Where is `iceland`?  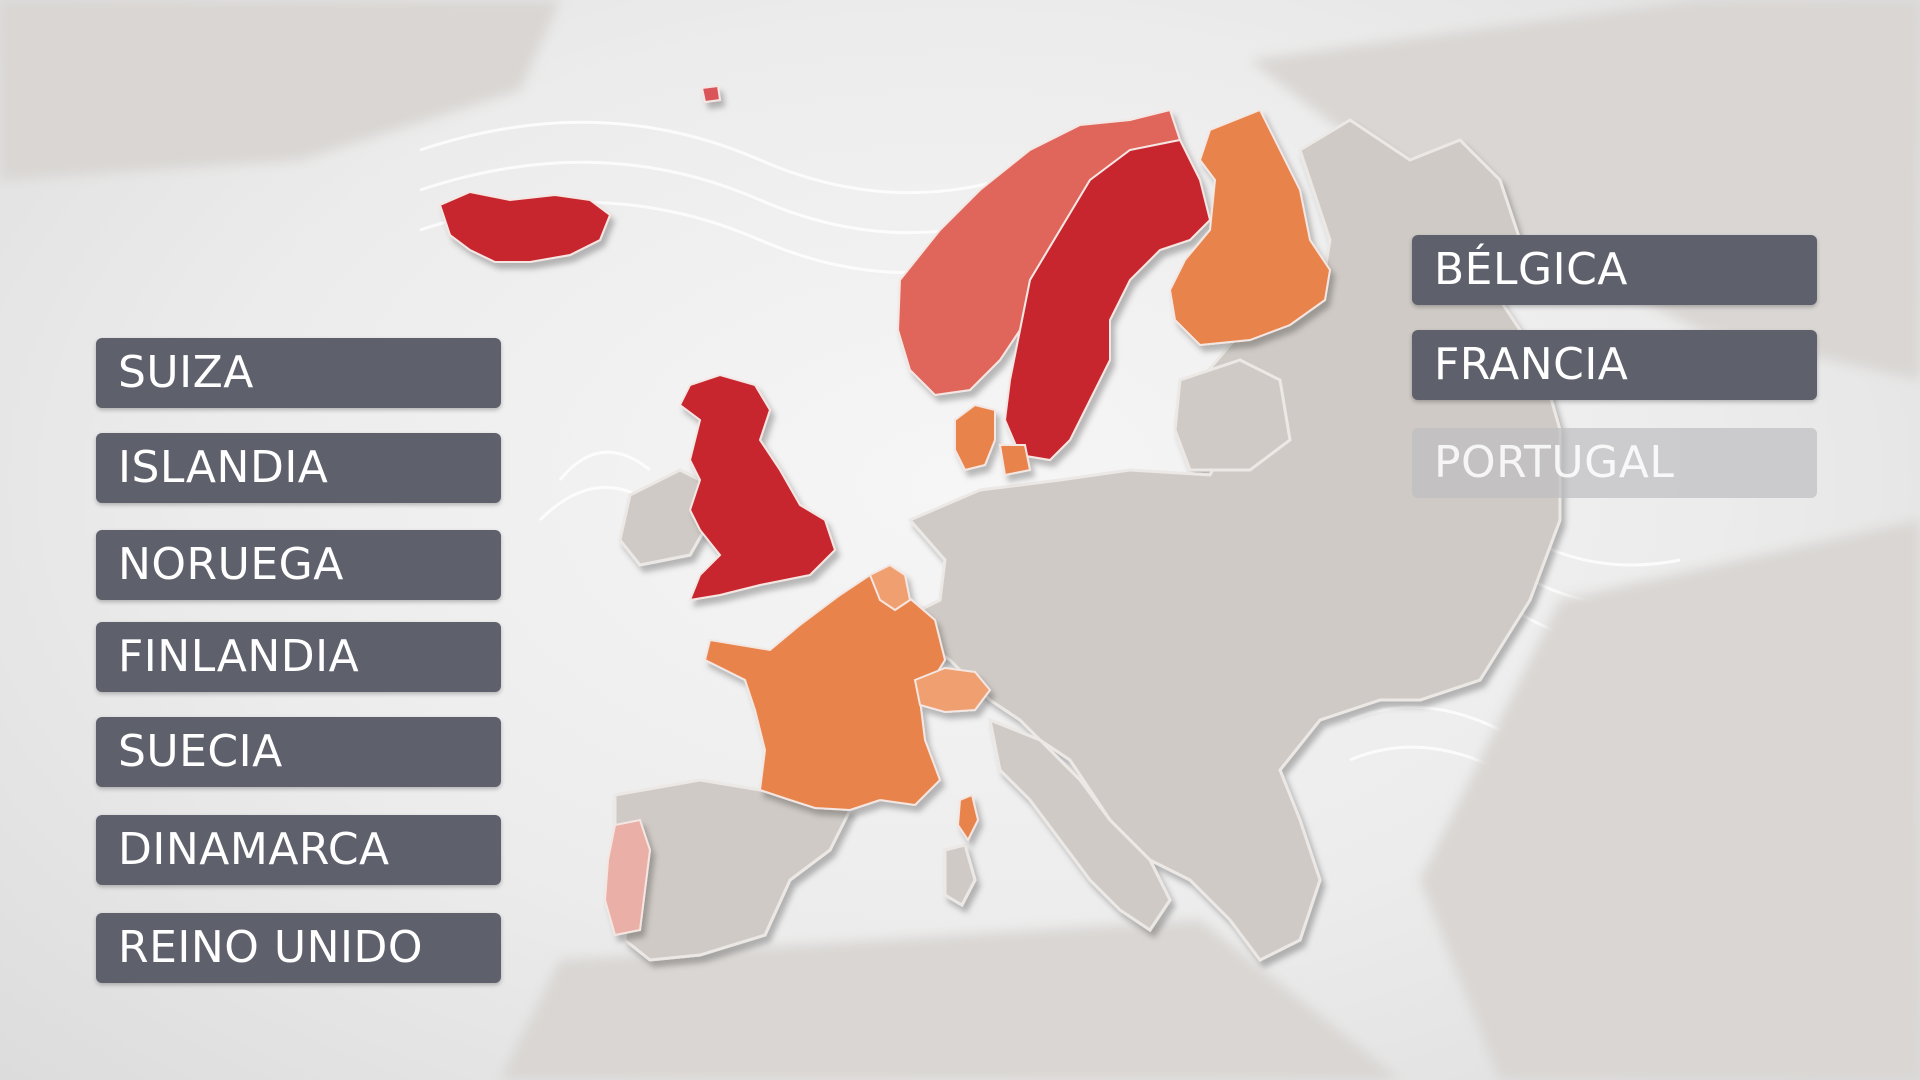 iceland is located at coordinates (525, 226).